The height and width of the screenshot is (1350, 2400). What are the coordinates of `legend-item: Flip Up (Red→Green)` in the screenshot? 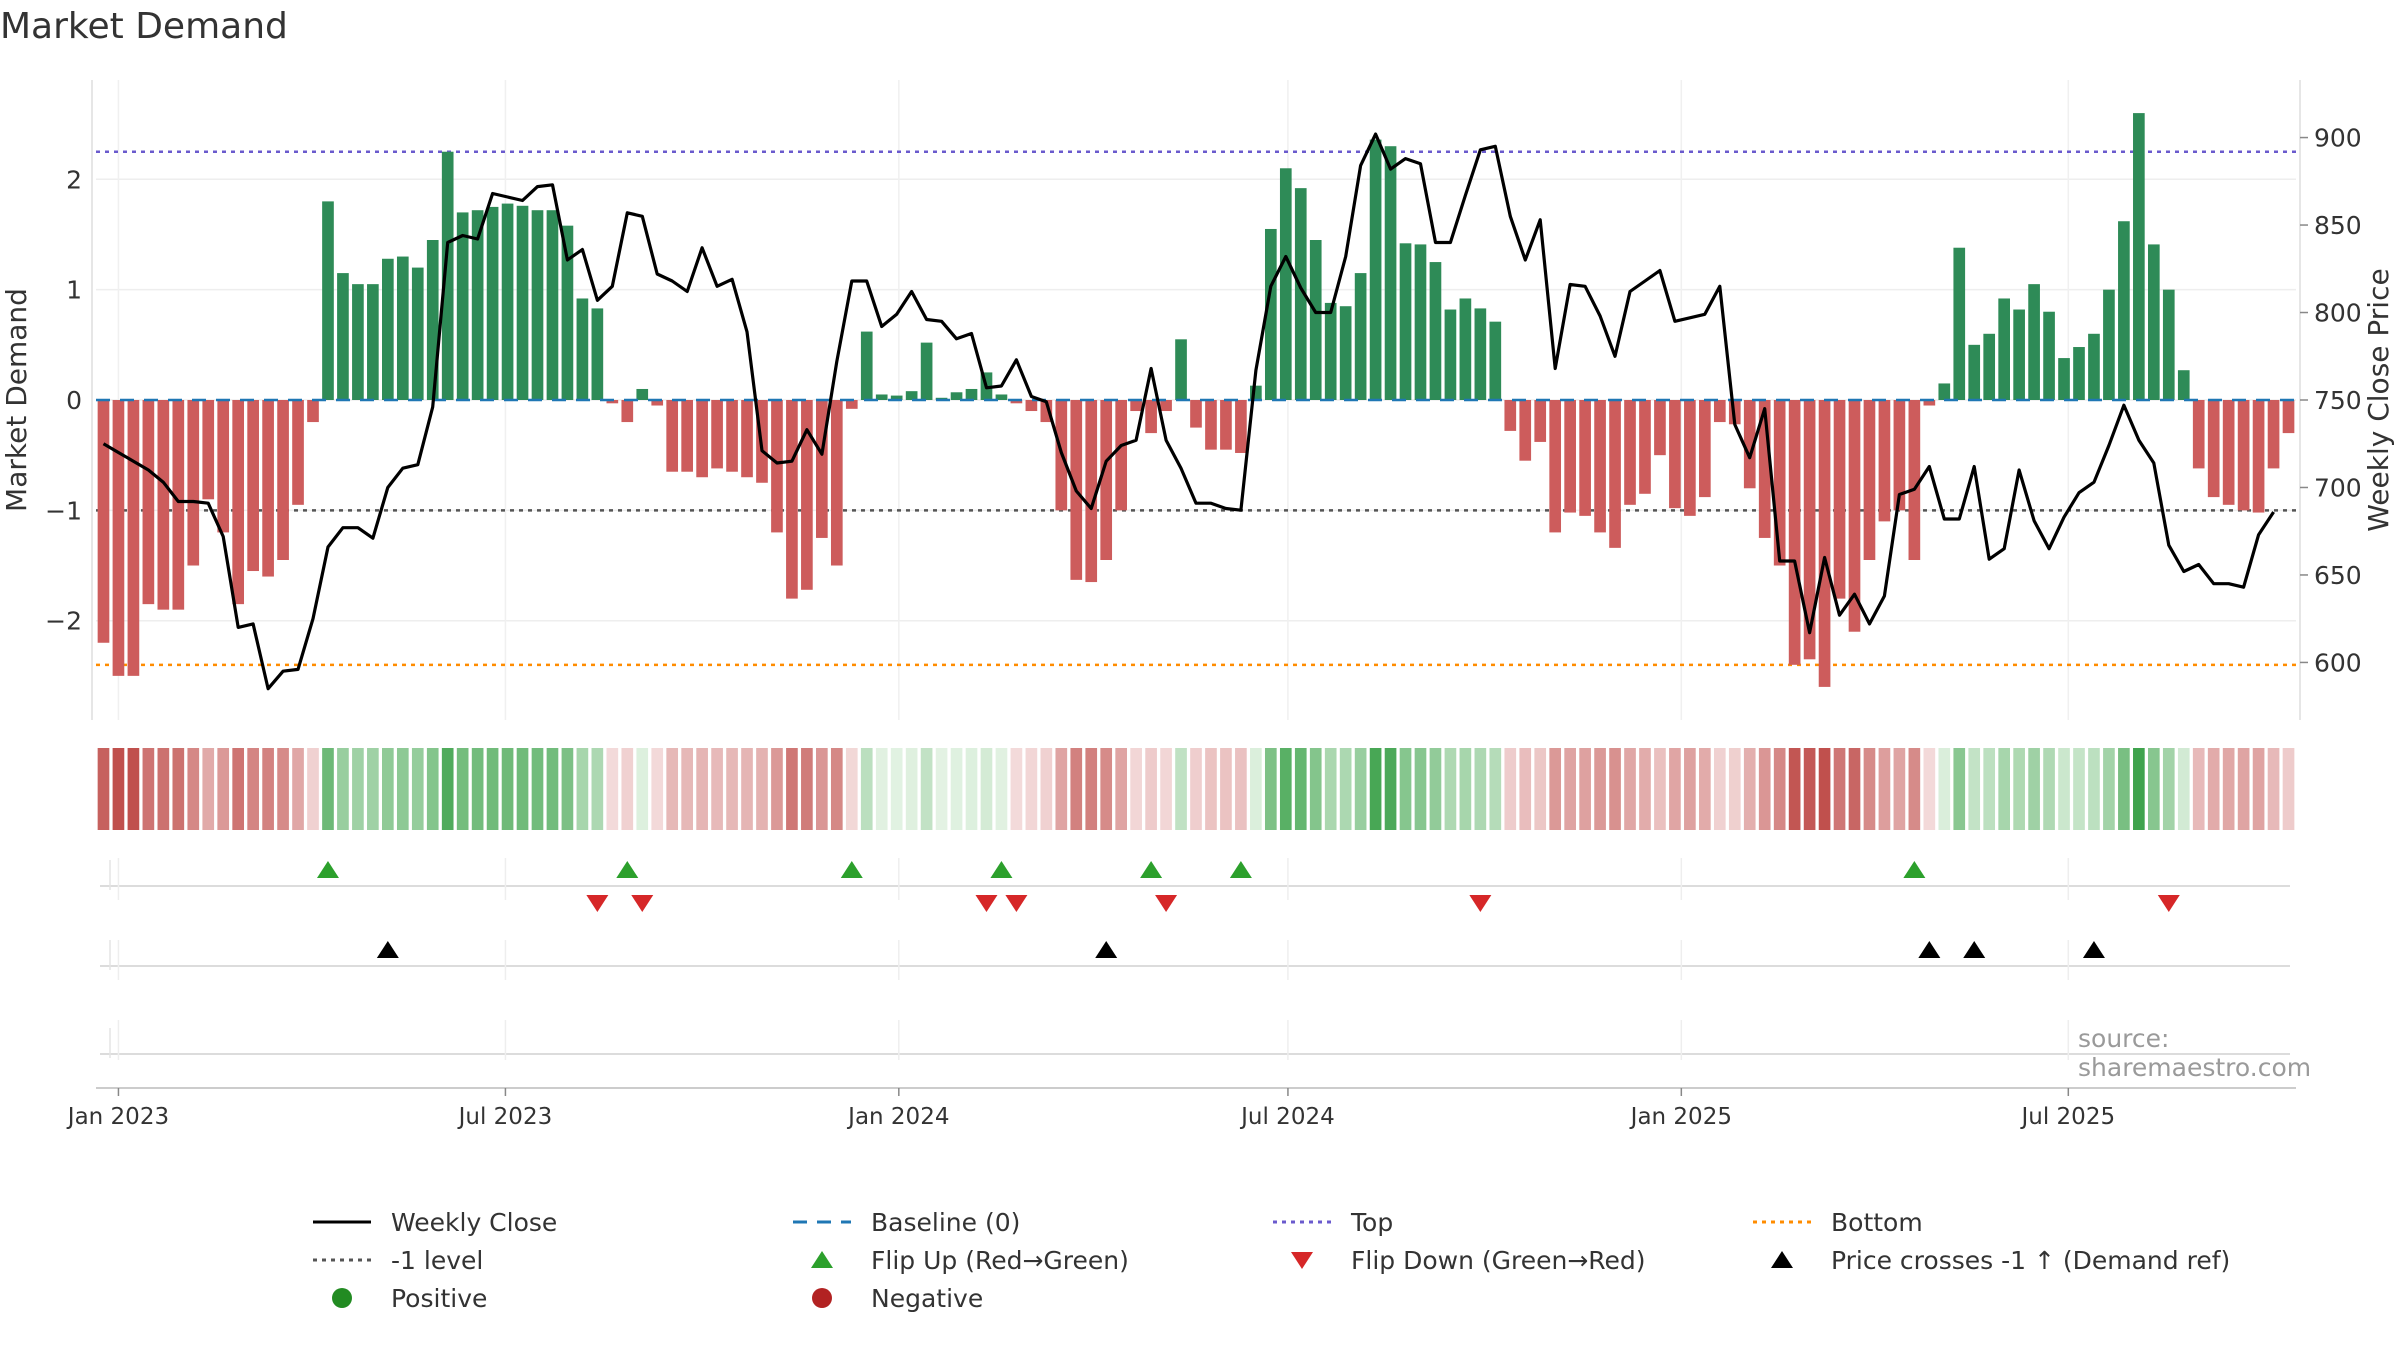 It's located at (961, 1260).